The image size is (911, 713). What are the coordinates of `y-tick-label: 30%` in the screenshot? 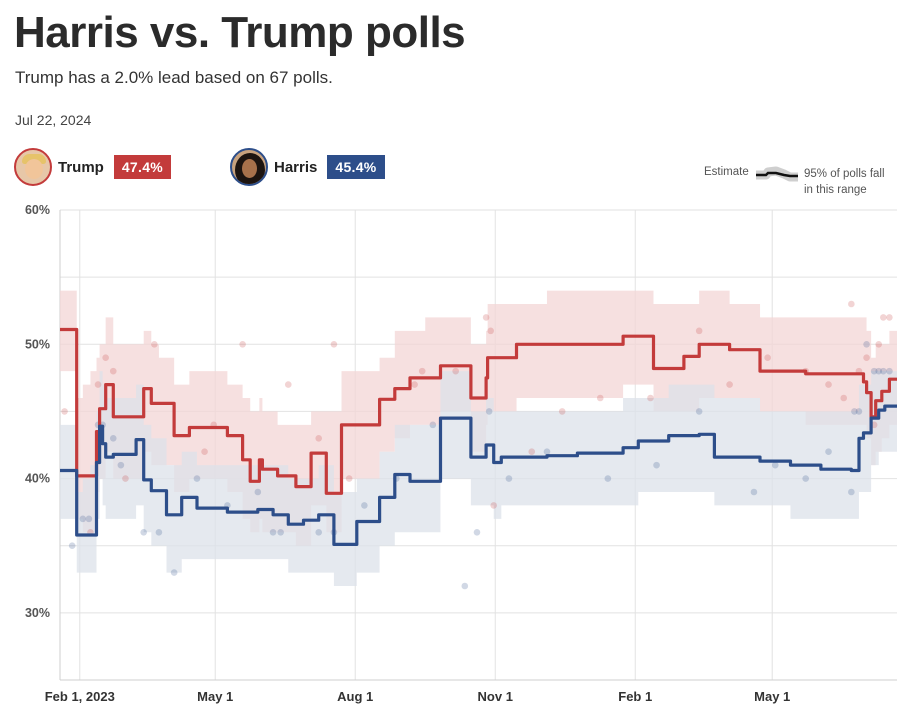 It's located at (37, 613).